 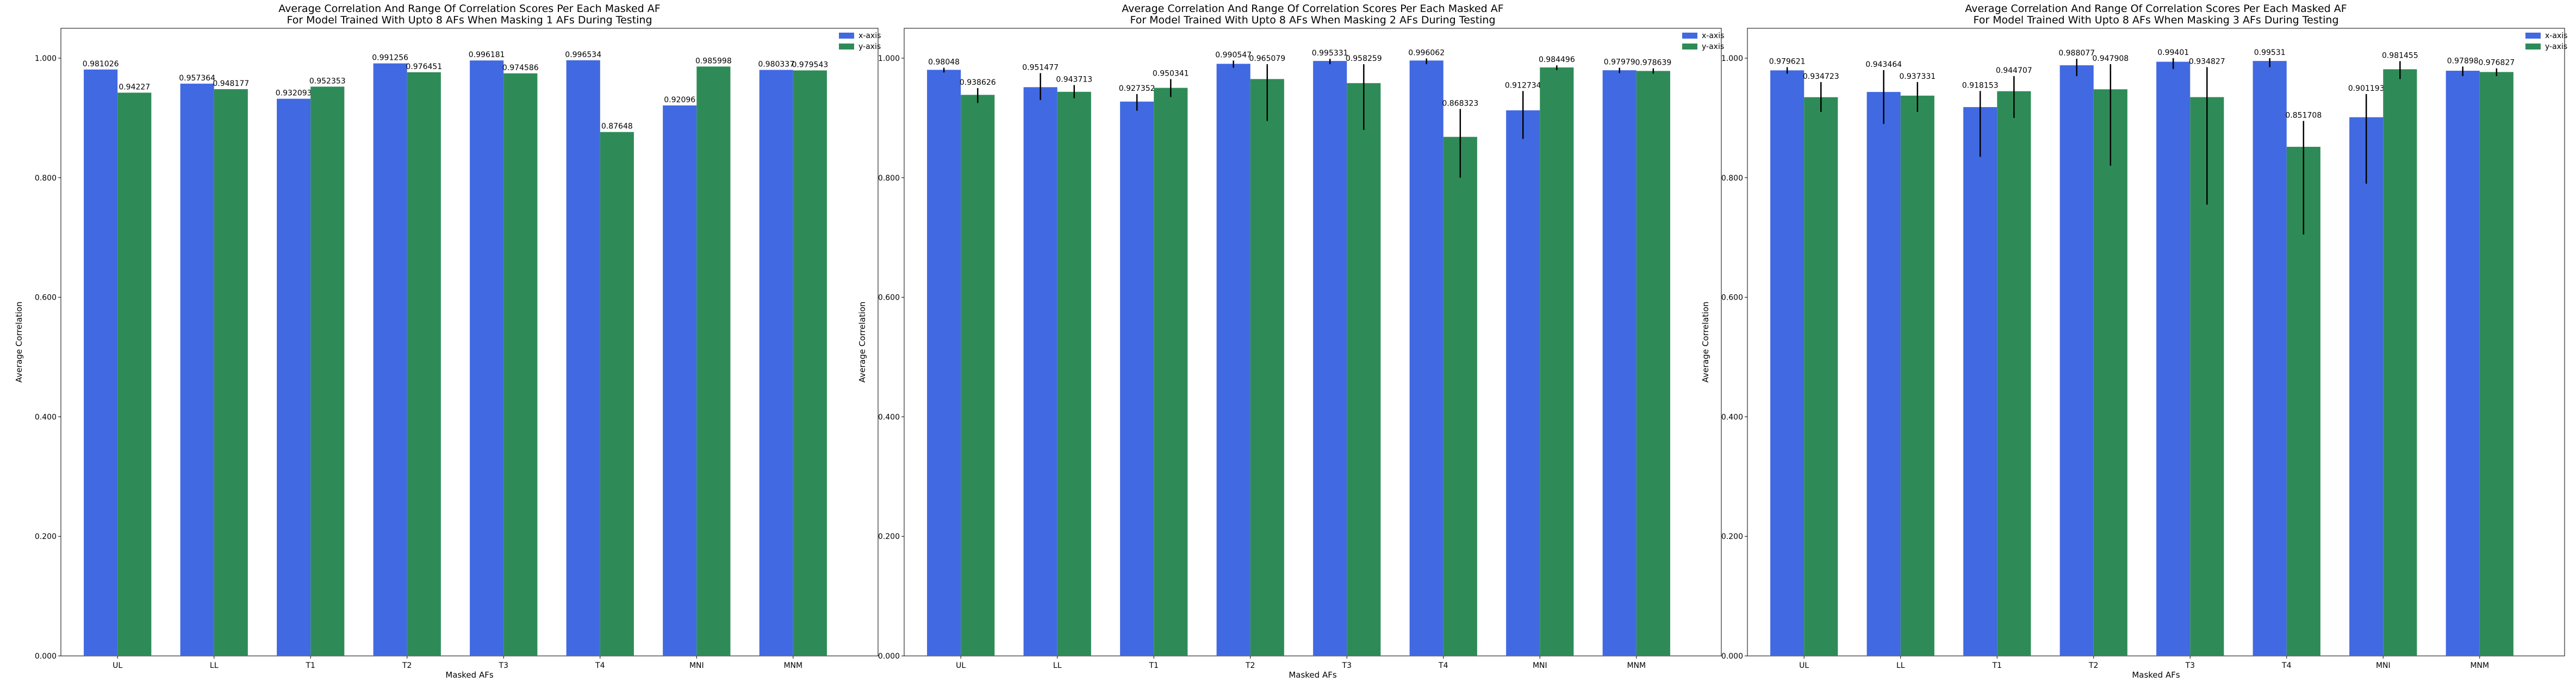 What do you see at coordinates (2400, 55) in the screenshot?
I see `data-label-y-axis-MNI: 0.981455` at bounding box center [2400, 55].